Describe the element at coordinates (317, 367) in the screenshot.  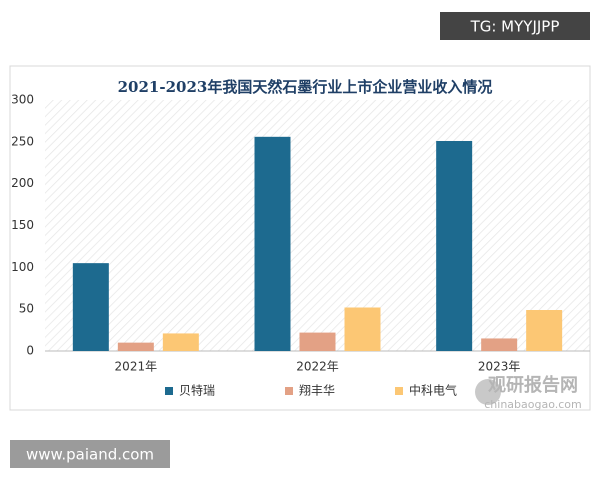
I see `x-tick-label: 2022年` at that location.